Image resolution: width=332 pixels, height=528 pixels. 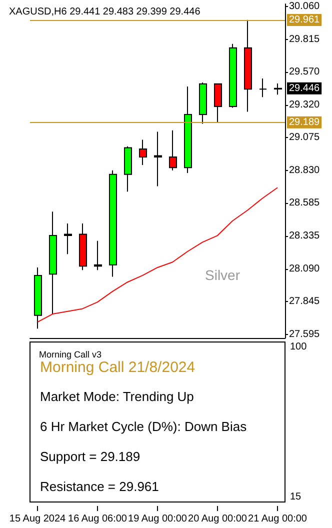 What do you see at coordinates (304, 39) in the screenshot?
I see `y-tick-label: 29.815` at bounding box center [304, 39].